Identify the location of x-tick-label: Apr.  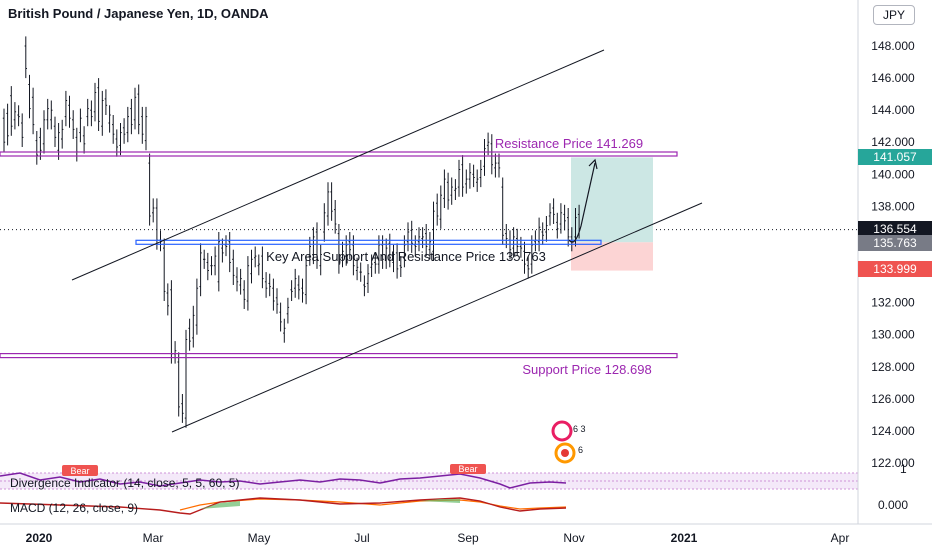
(840, 538).